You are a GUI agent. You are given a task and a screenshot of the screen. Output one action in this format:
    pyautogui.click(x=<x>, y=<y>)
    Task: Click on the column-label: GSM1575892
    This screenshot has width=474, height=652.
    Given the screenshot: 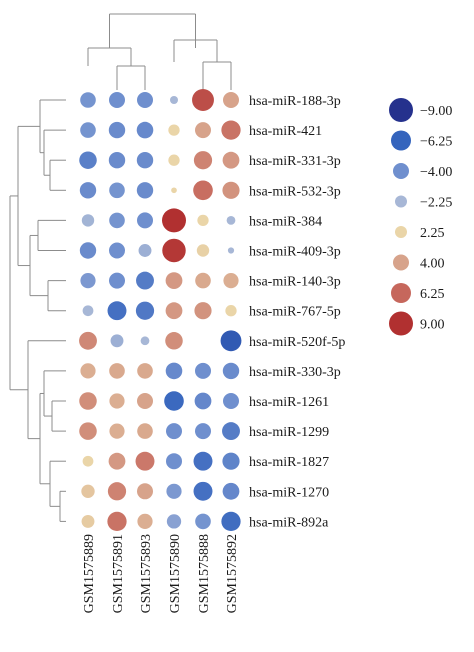 What is the action you would take?
    pyautogui.click(x=232, y=573)
    